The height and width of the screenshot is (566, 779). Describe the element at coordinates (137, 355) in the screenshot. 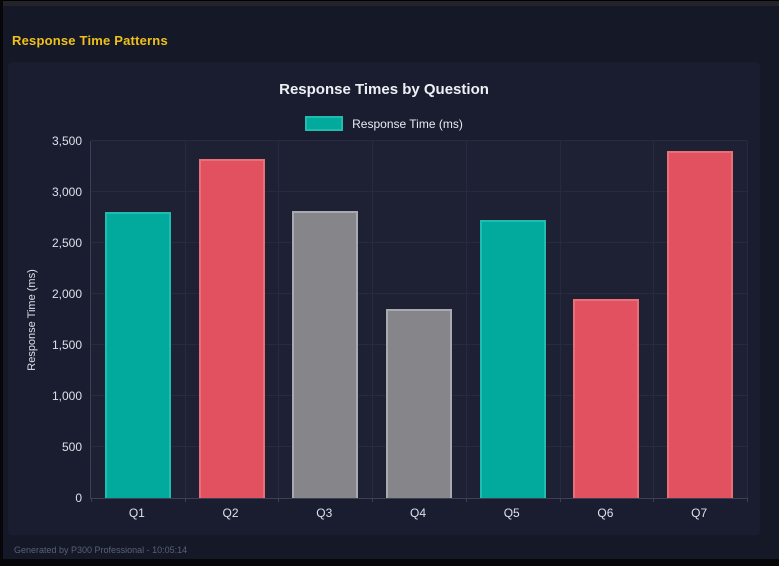

I see `bar-q1` at that location.